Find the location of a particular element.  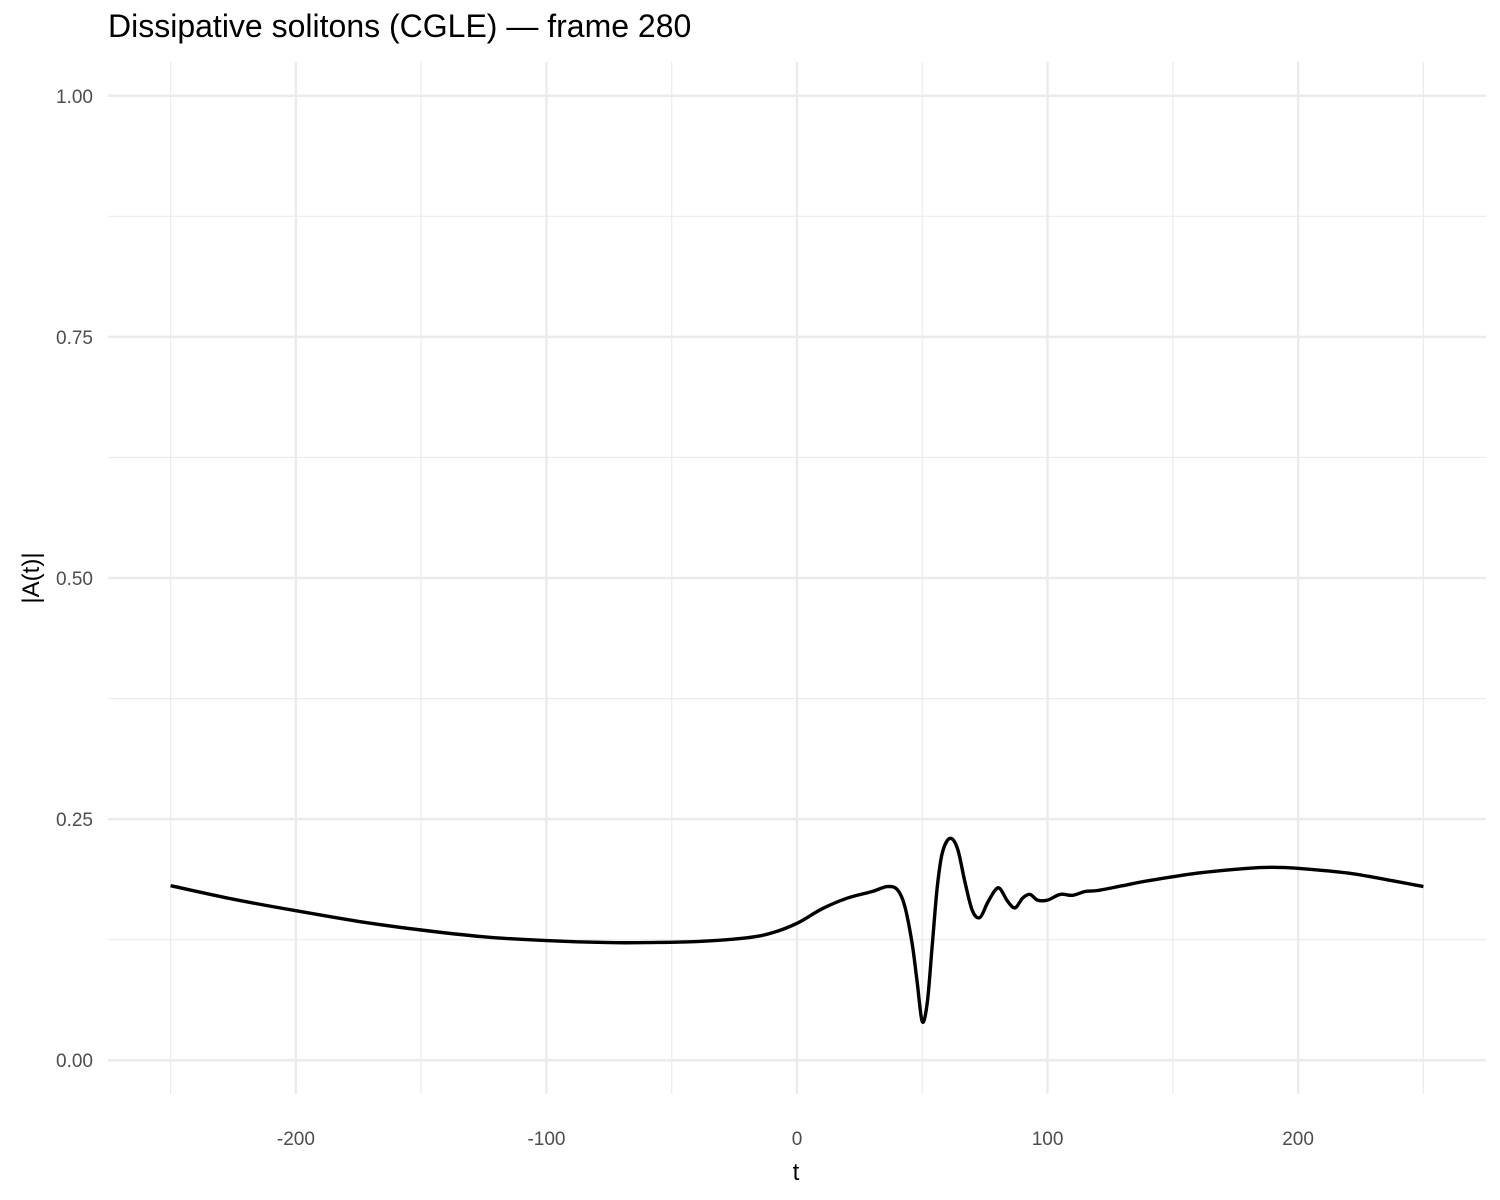

y-tick-label: 0.25 is located at coordinates (74, 820).